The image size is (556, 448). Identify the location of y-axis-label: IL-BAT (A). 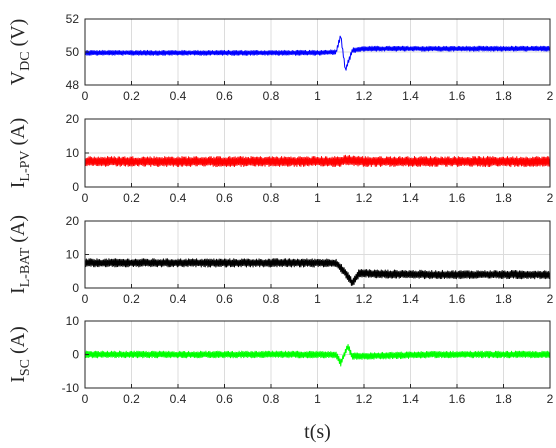
(20, 254).